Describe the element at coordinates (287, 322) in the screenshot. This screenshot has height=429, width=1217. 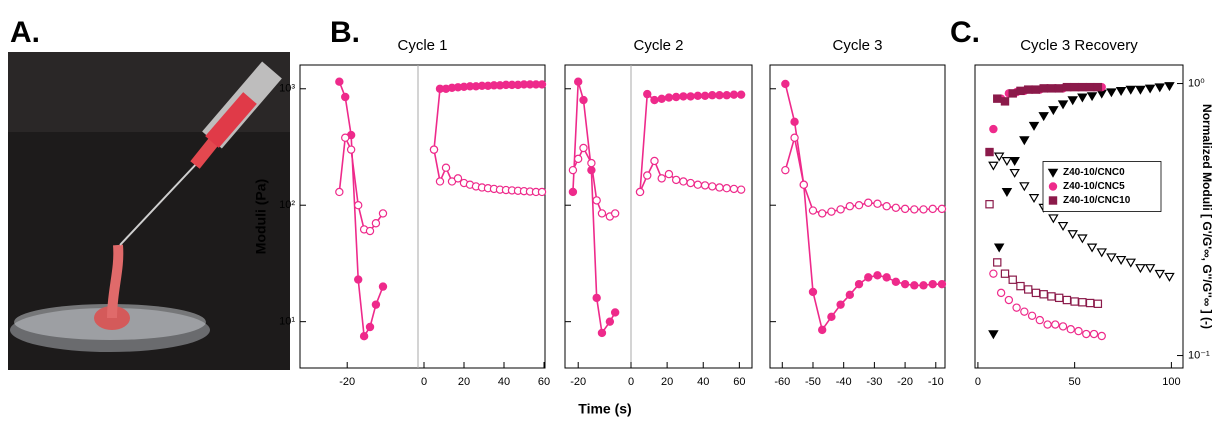
I see `y-tick-label: 10¹` at that location.